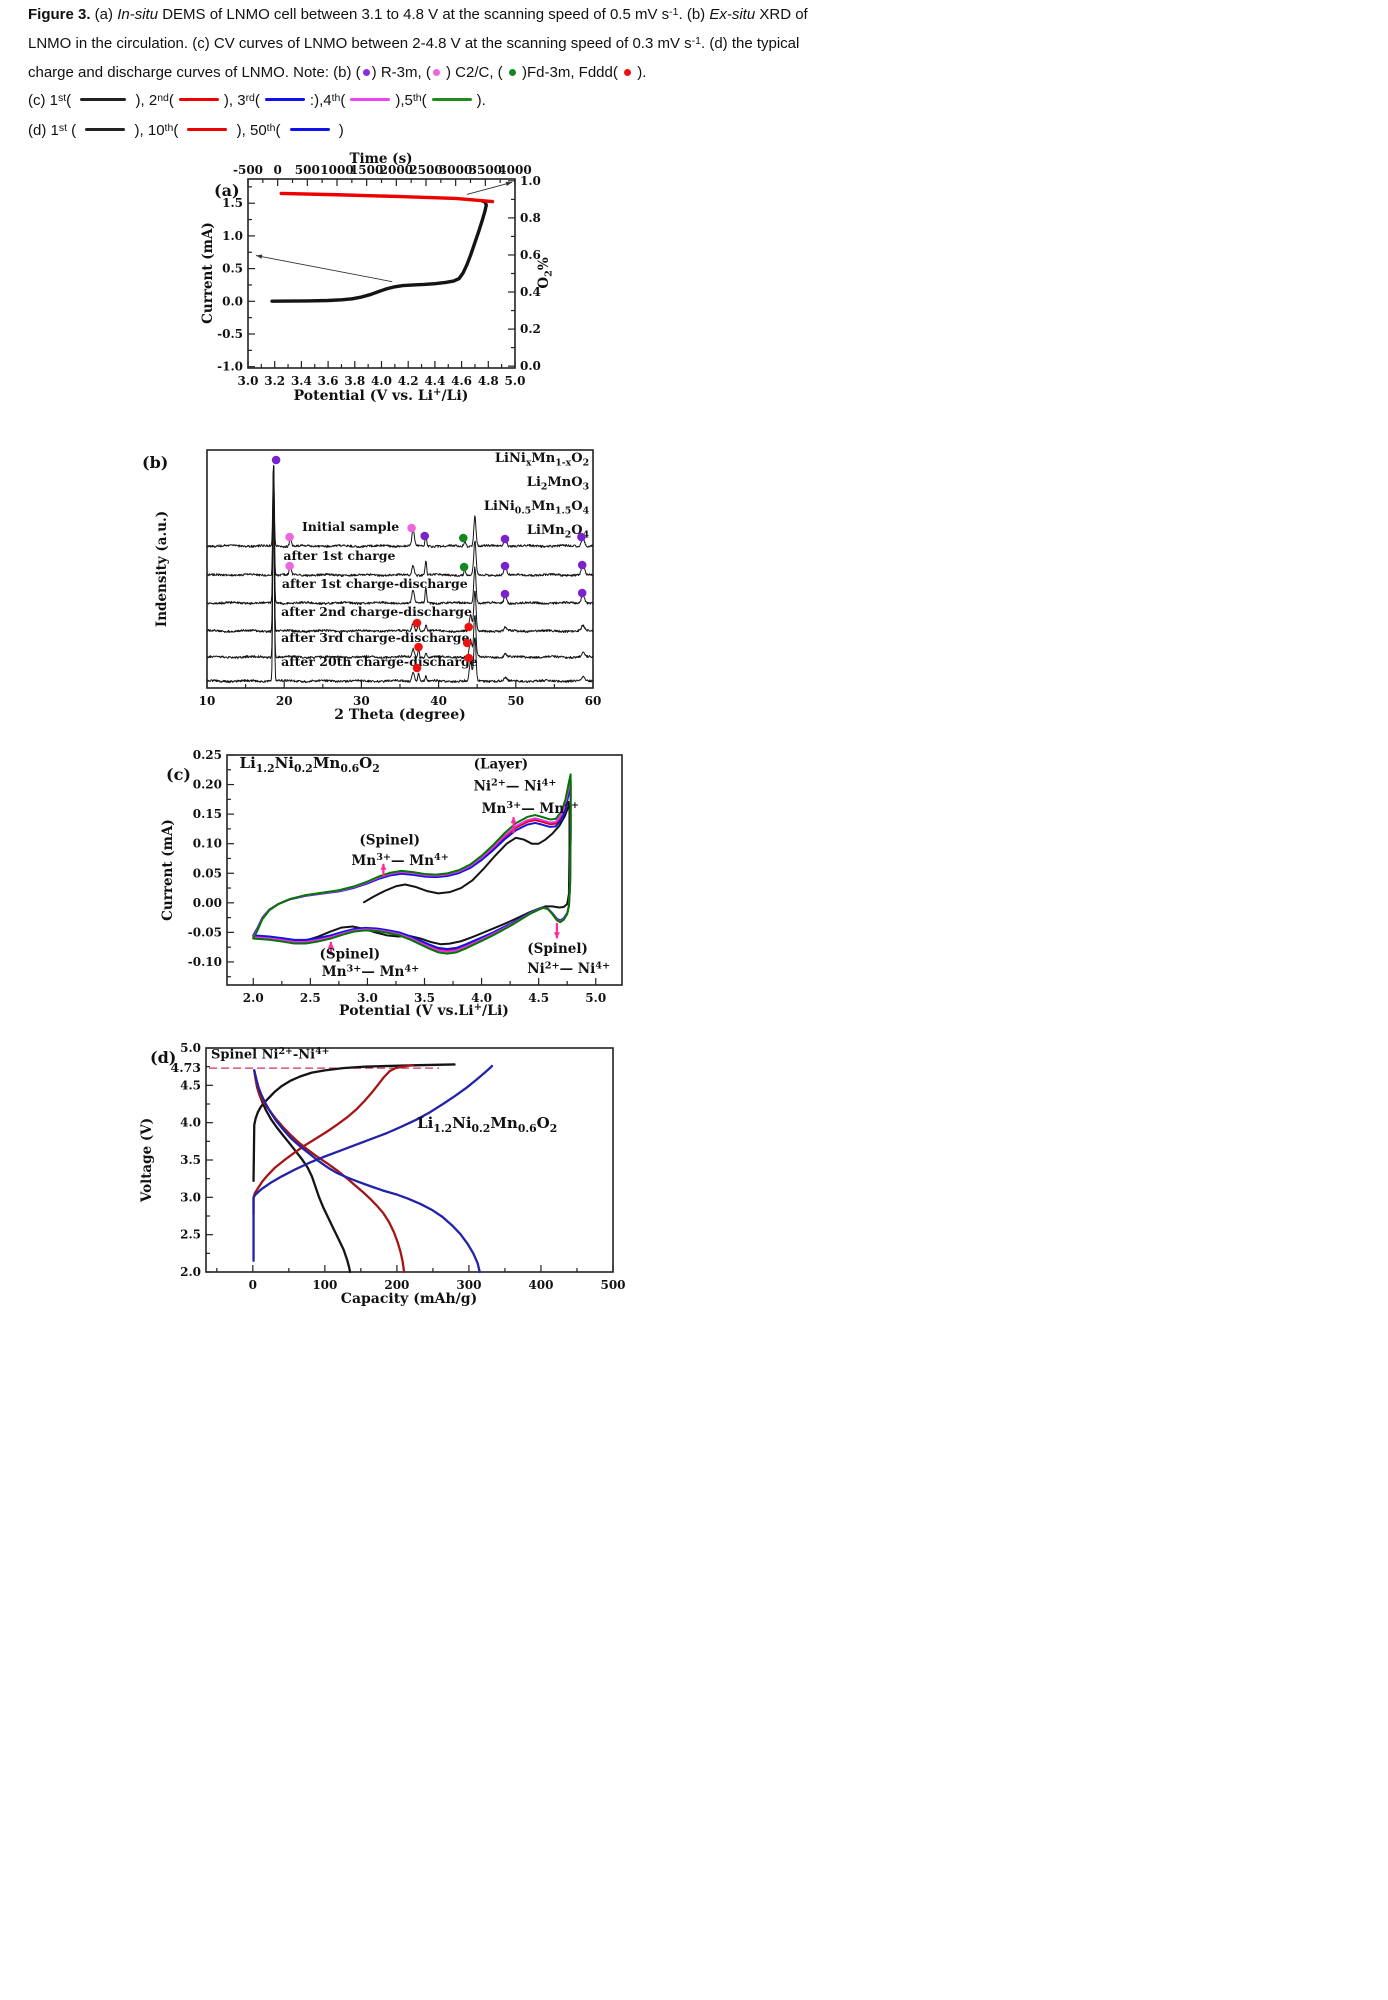  Describe the element at coordinates (270, 1054) in the screenshot. I see `panel-d-annotation: Spinel Ni2+-Ni4+` at that location.